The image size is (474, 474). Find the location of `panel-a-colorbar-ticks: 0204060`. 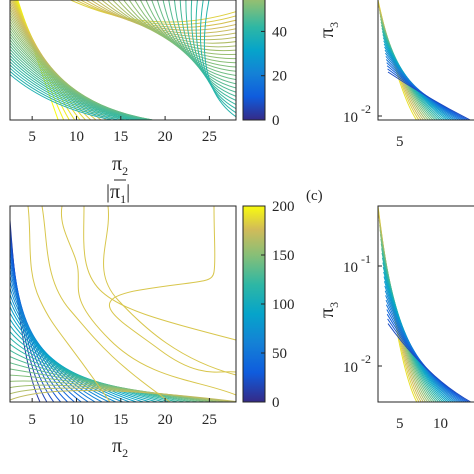

panel-a-colorbar-ticks: 0204060 is located at coordinates (274, 76).